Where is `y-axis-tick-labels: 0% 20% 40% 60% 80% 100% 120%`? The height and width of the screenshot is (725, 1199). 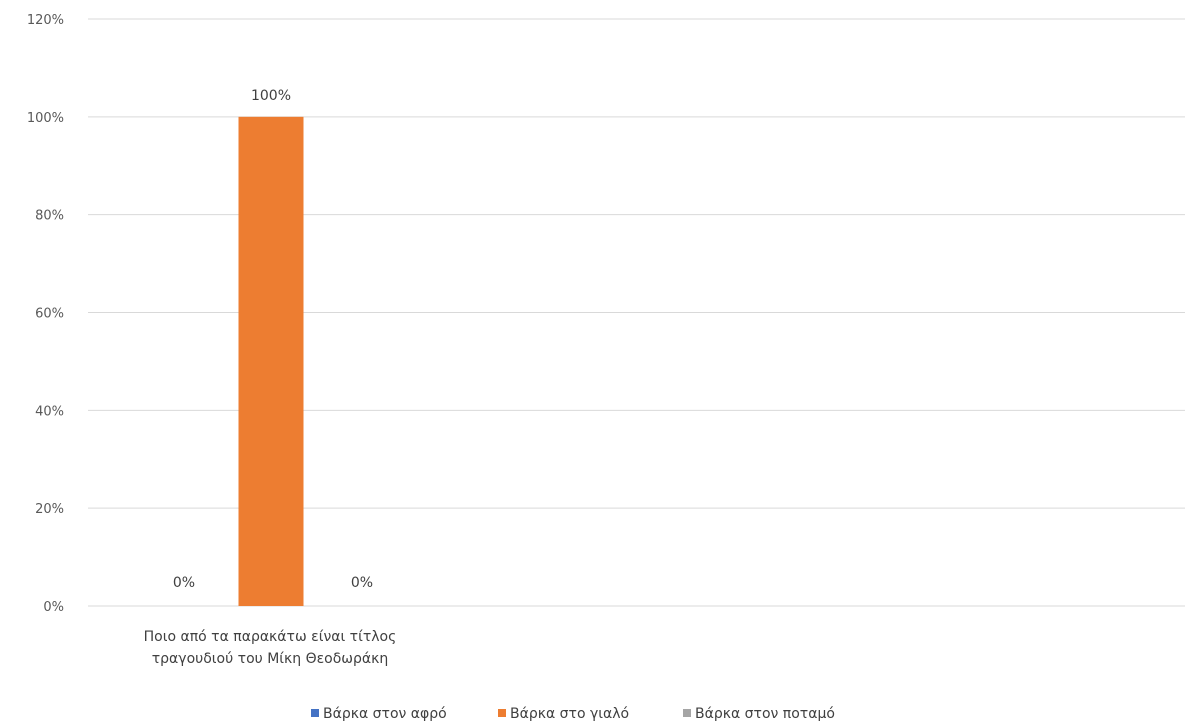 y-axis-tick-labels: 0% 20% 40% 60% 80% 100% 120% is located at coordinates (45, 314).